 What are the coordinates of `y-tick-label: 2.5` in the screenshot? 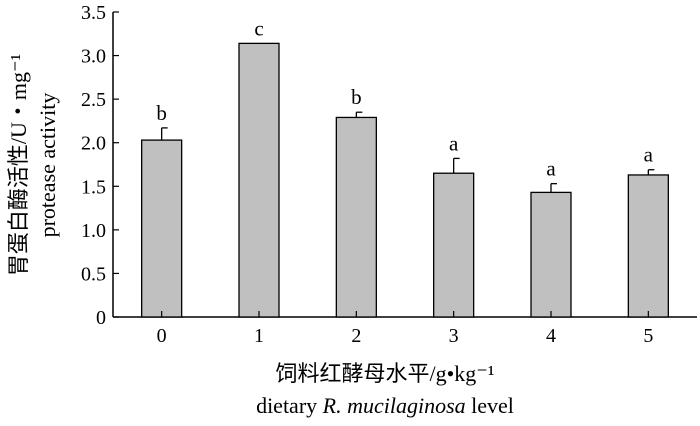 It's located at (93, 100).